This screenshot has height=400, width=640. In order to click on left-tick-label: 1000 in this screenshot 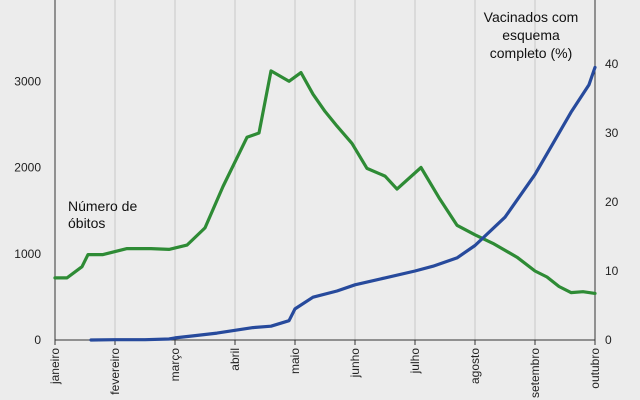, I will do `click(27, 254)`.